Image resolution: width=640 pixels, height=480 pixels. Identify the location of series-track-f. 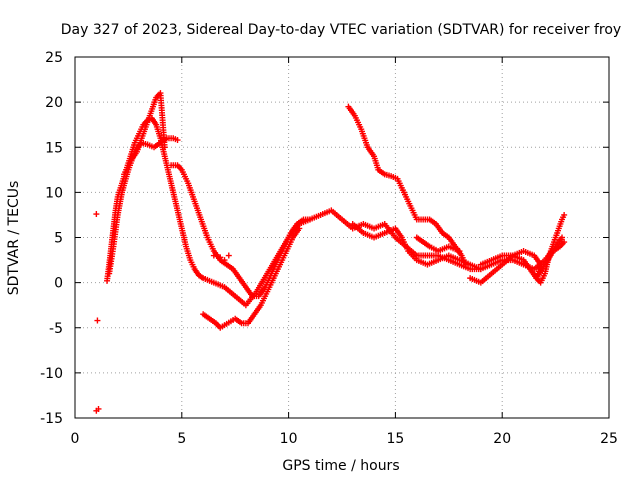
(251, 278).